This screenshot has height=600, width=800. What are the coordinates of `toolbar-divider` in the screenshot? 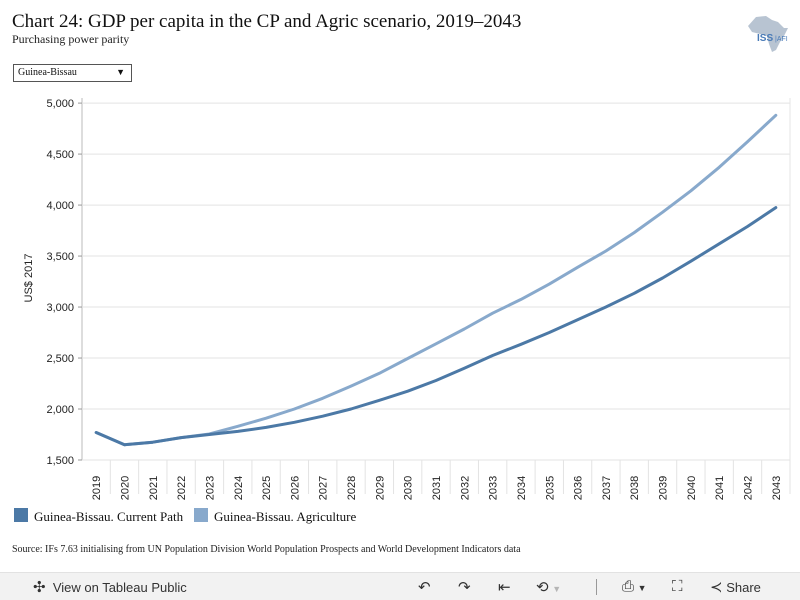 It's located at (596, 587).